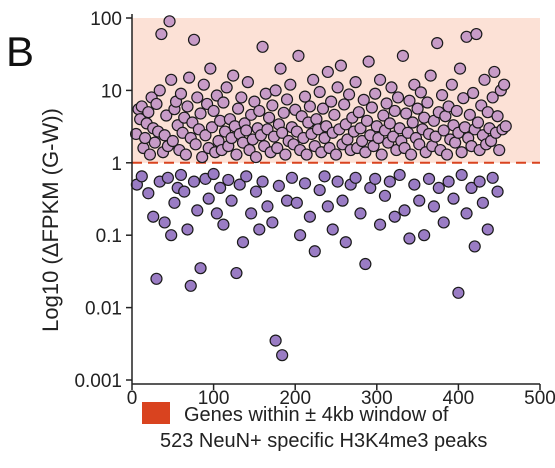 This screenshot has height=468, width=555. I want to click on legend-swatch, so click(156, 413).